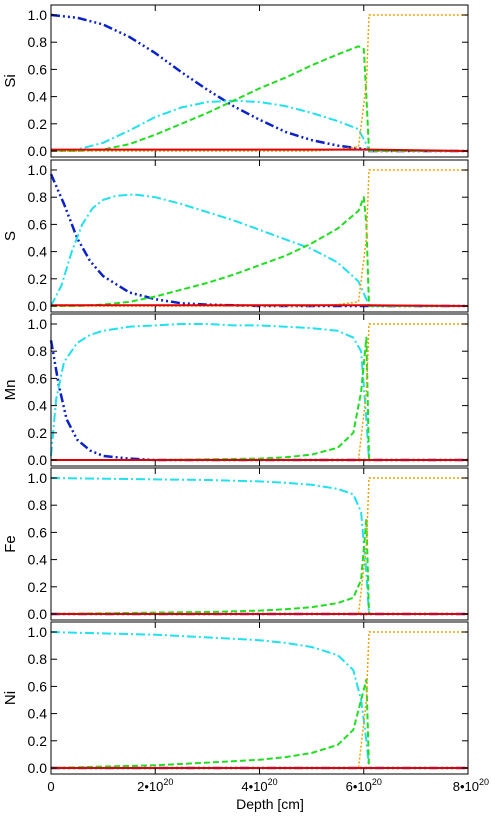 The height and width of the screenshot is (817, 491). What do you see at coordinates (259, 785) in the screenshot?
I see `x-tick-label: 4•1020` at bounding box center [259, 785].